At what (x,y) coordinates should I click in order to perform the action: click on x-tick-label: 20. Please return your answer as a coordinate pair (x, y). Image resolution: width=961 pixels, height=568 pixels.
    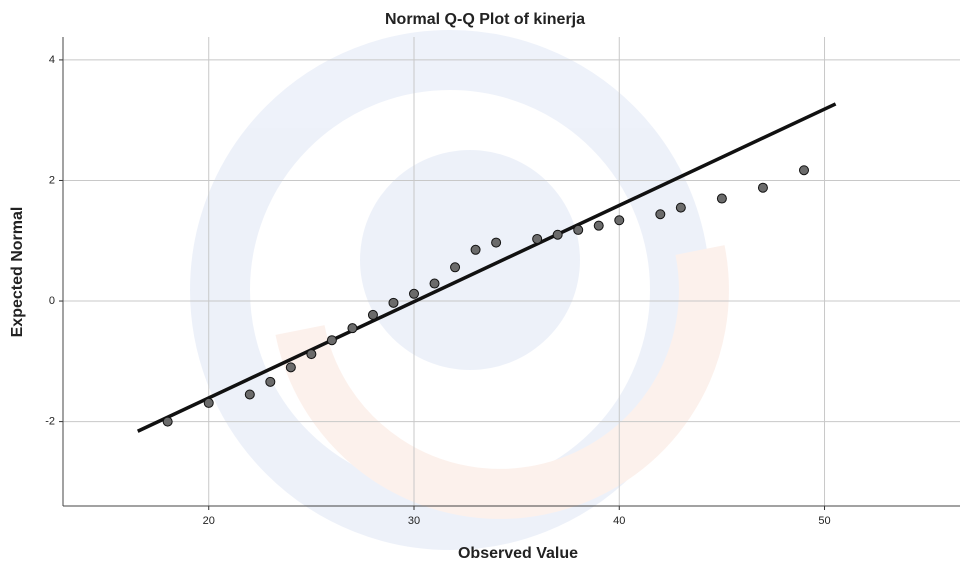
    Looking at the image, I should click on (209, 521).